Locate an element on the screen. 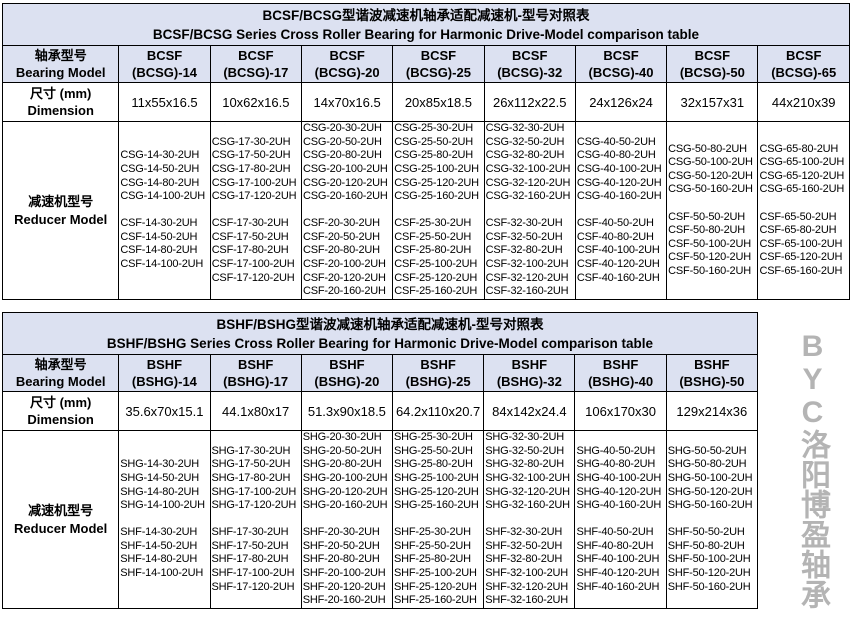  reducer-model-item: CSF-32-50-2UH is located at coordinates (524, 236).